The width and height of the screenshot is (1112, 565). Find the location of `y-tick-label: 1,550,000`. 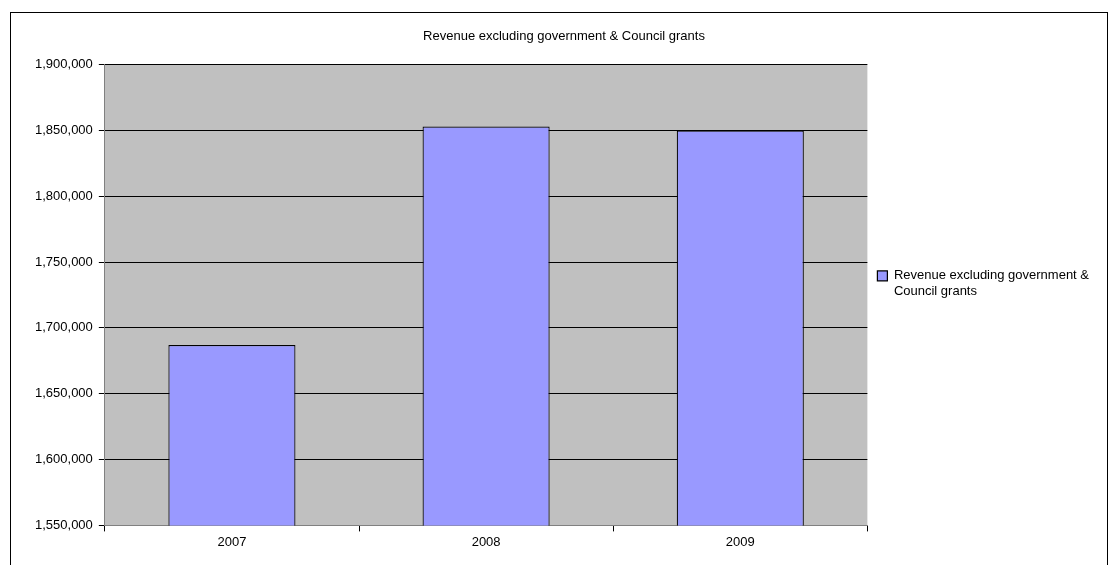

y-tick-label: 1,550,000 is located at coordinates (63, 524).